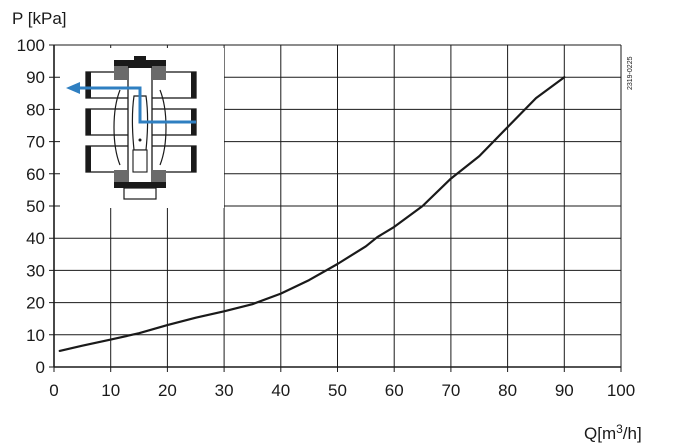 The image size is (675, 446). I want to click on y-tick-label: 10, so click(35, 335).